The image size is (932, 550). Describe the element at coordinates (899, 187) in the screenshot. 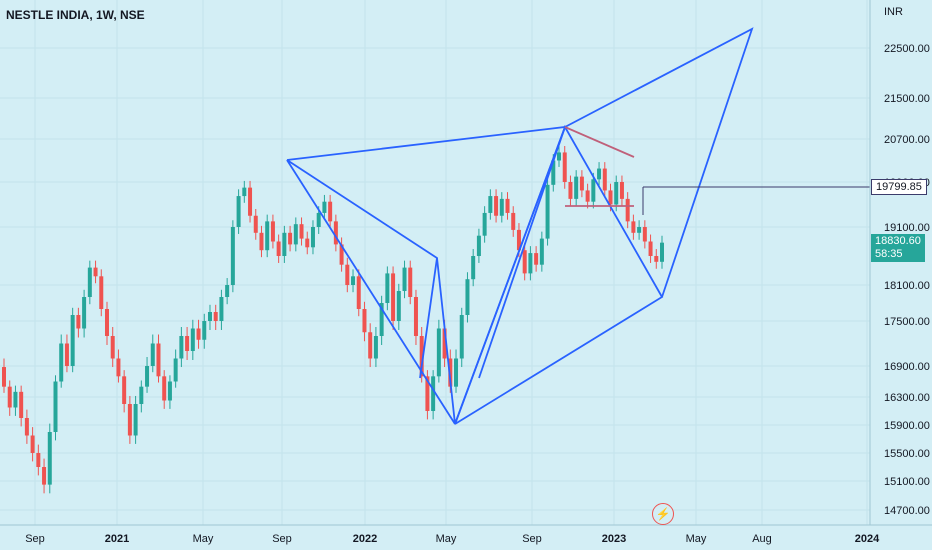

I see `hline-price-label: 19799.85` at that location.